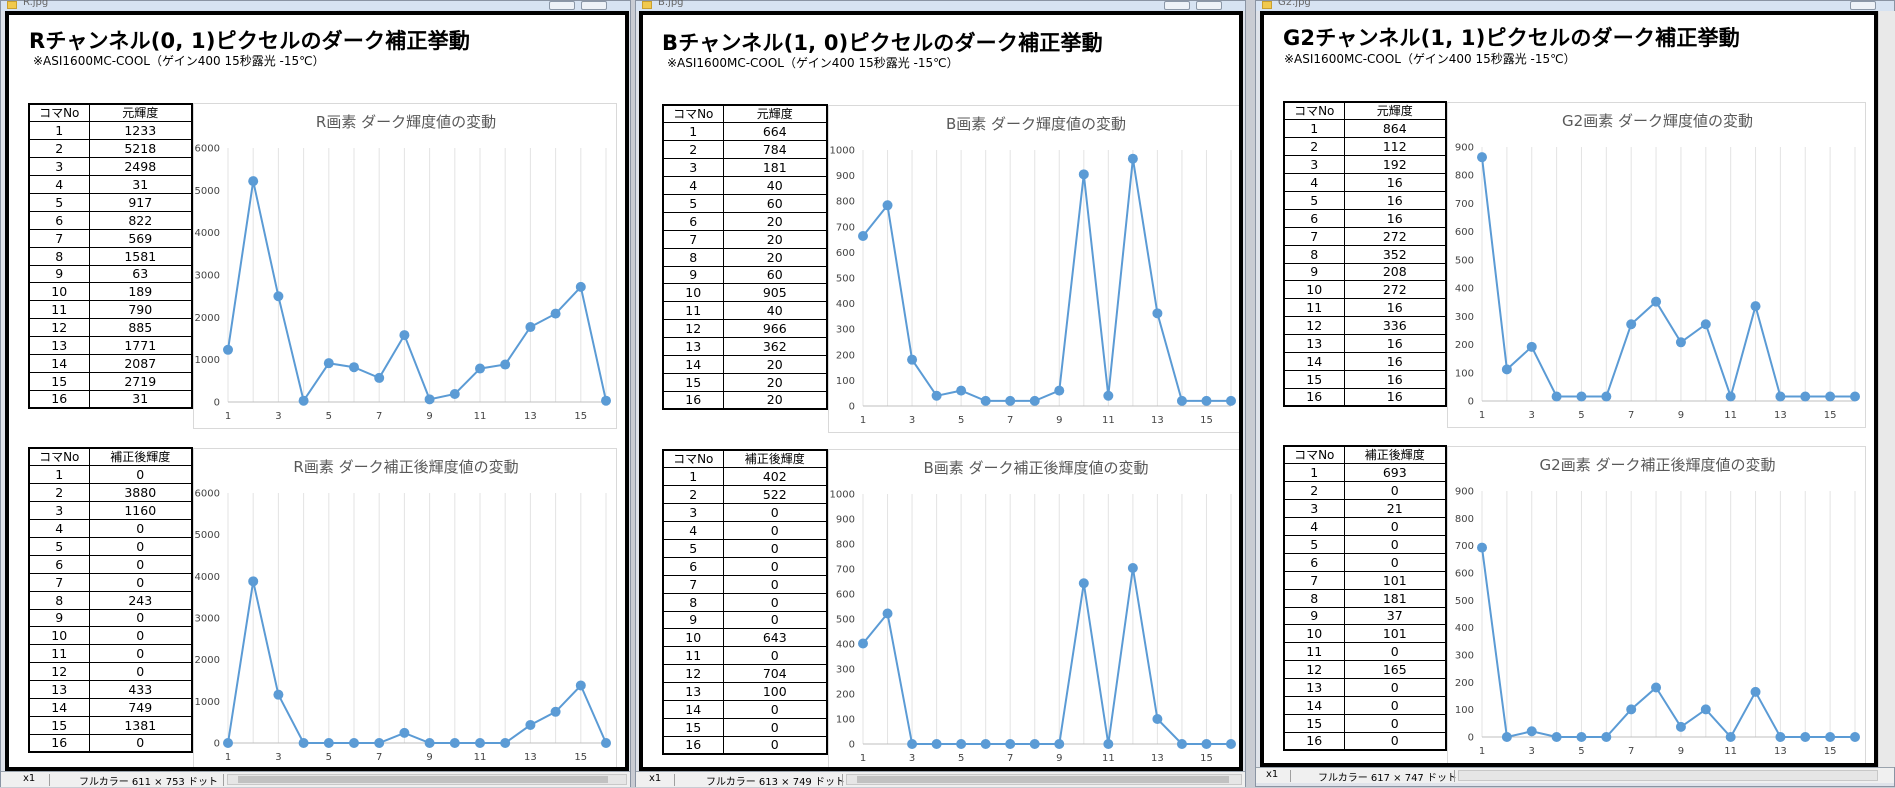 This screenshot has width=1895, height=788. I want to click on table-row: 14 20, so click(745, 364).